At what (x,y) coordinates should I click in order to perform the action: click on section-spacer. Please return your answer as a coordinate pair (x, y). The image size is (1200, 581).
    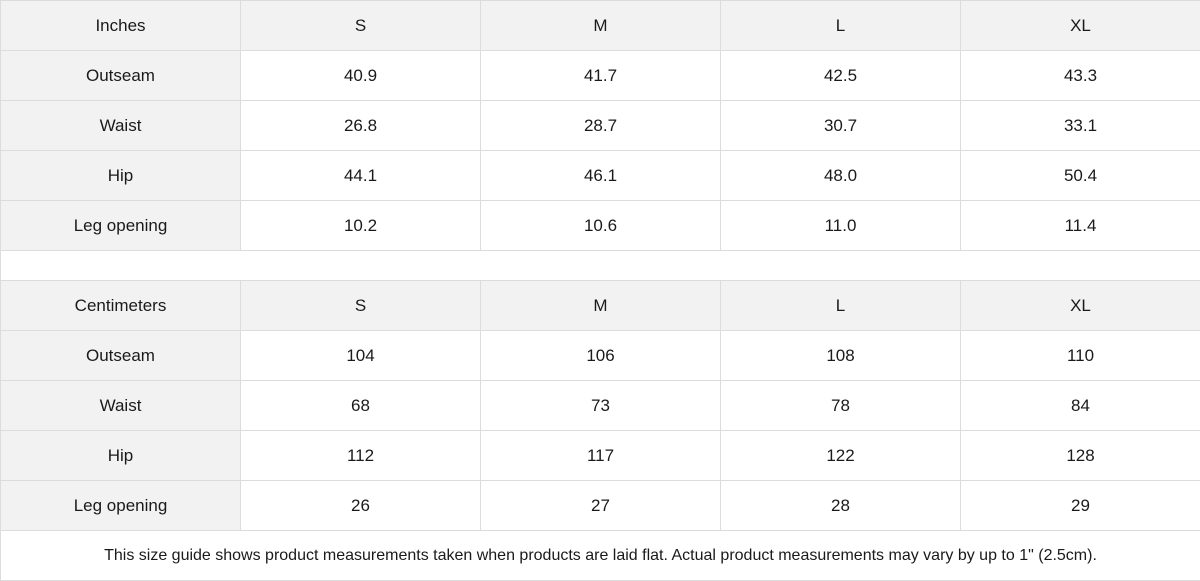
    Looking at the image, I should click on (600, 266).